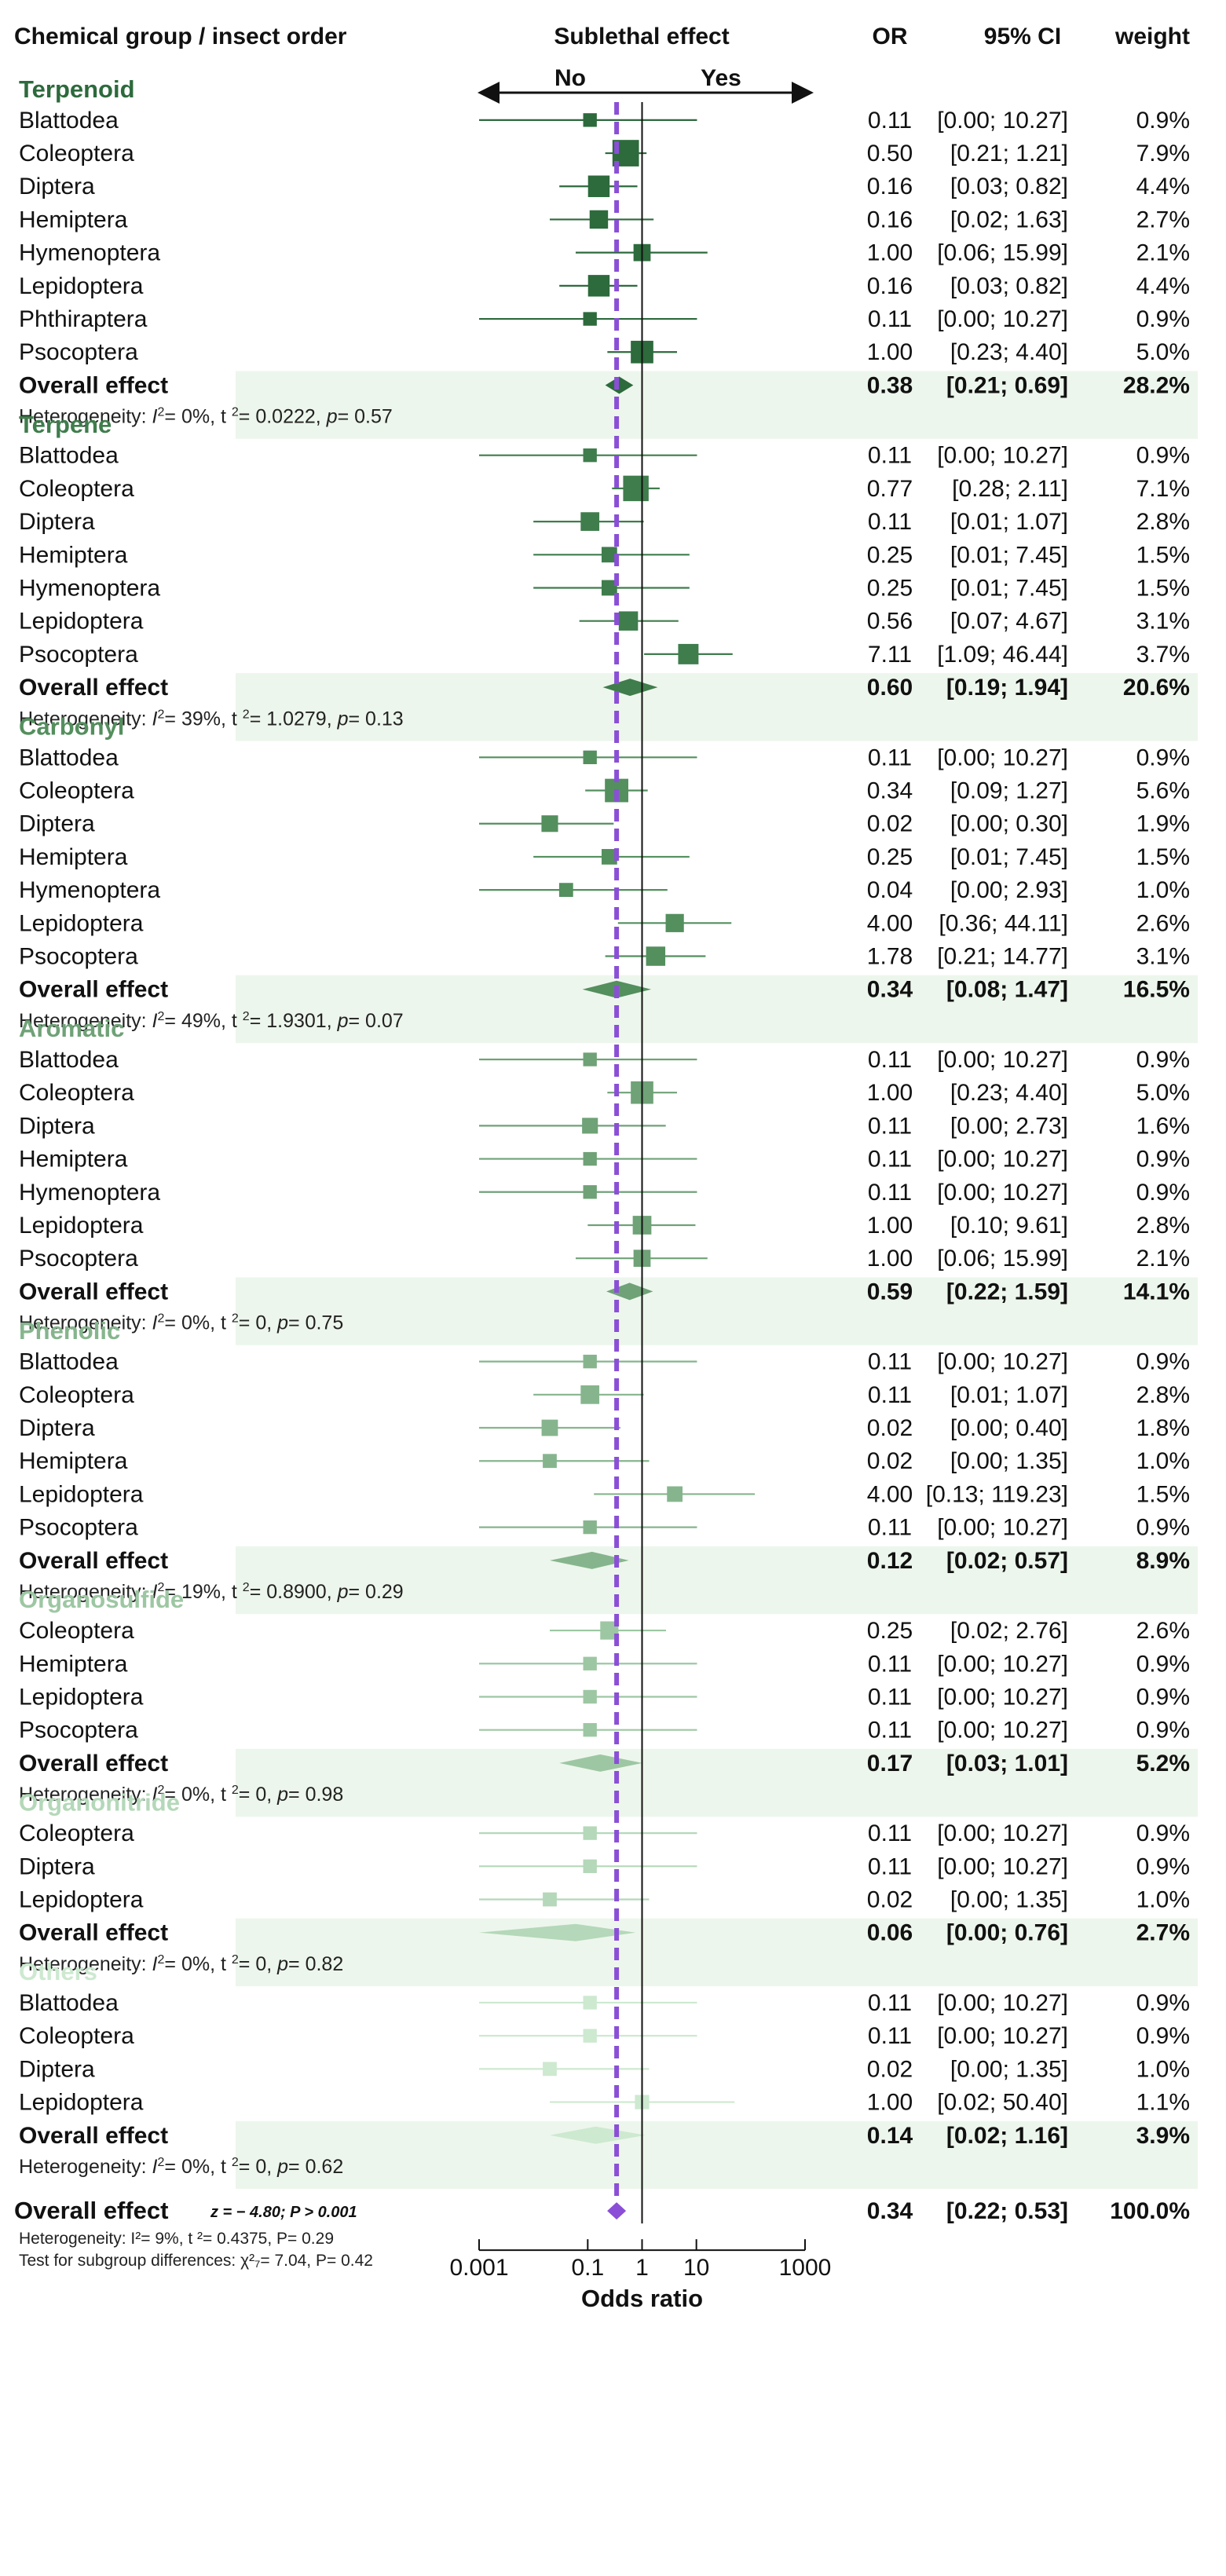  What do you see at coordinates (890, 154) in the screenshot?
I see `or-value: 0.50` at bounding box center [890, 154].